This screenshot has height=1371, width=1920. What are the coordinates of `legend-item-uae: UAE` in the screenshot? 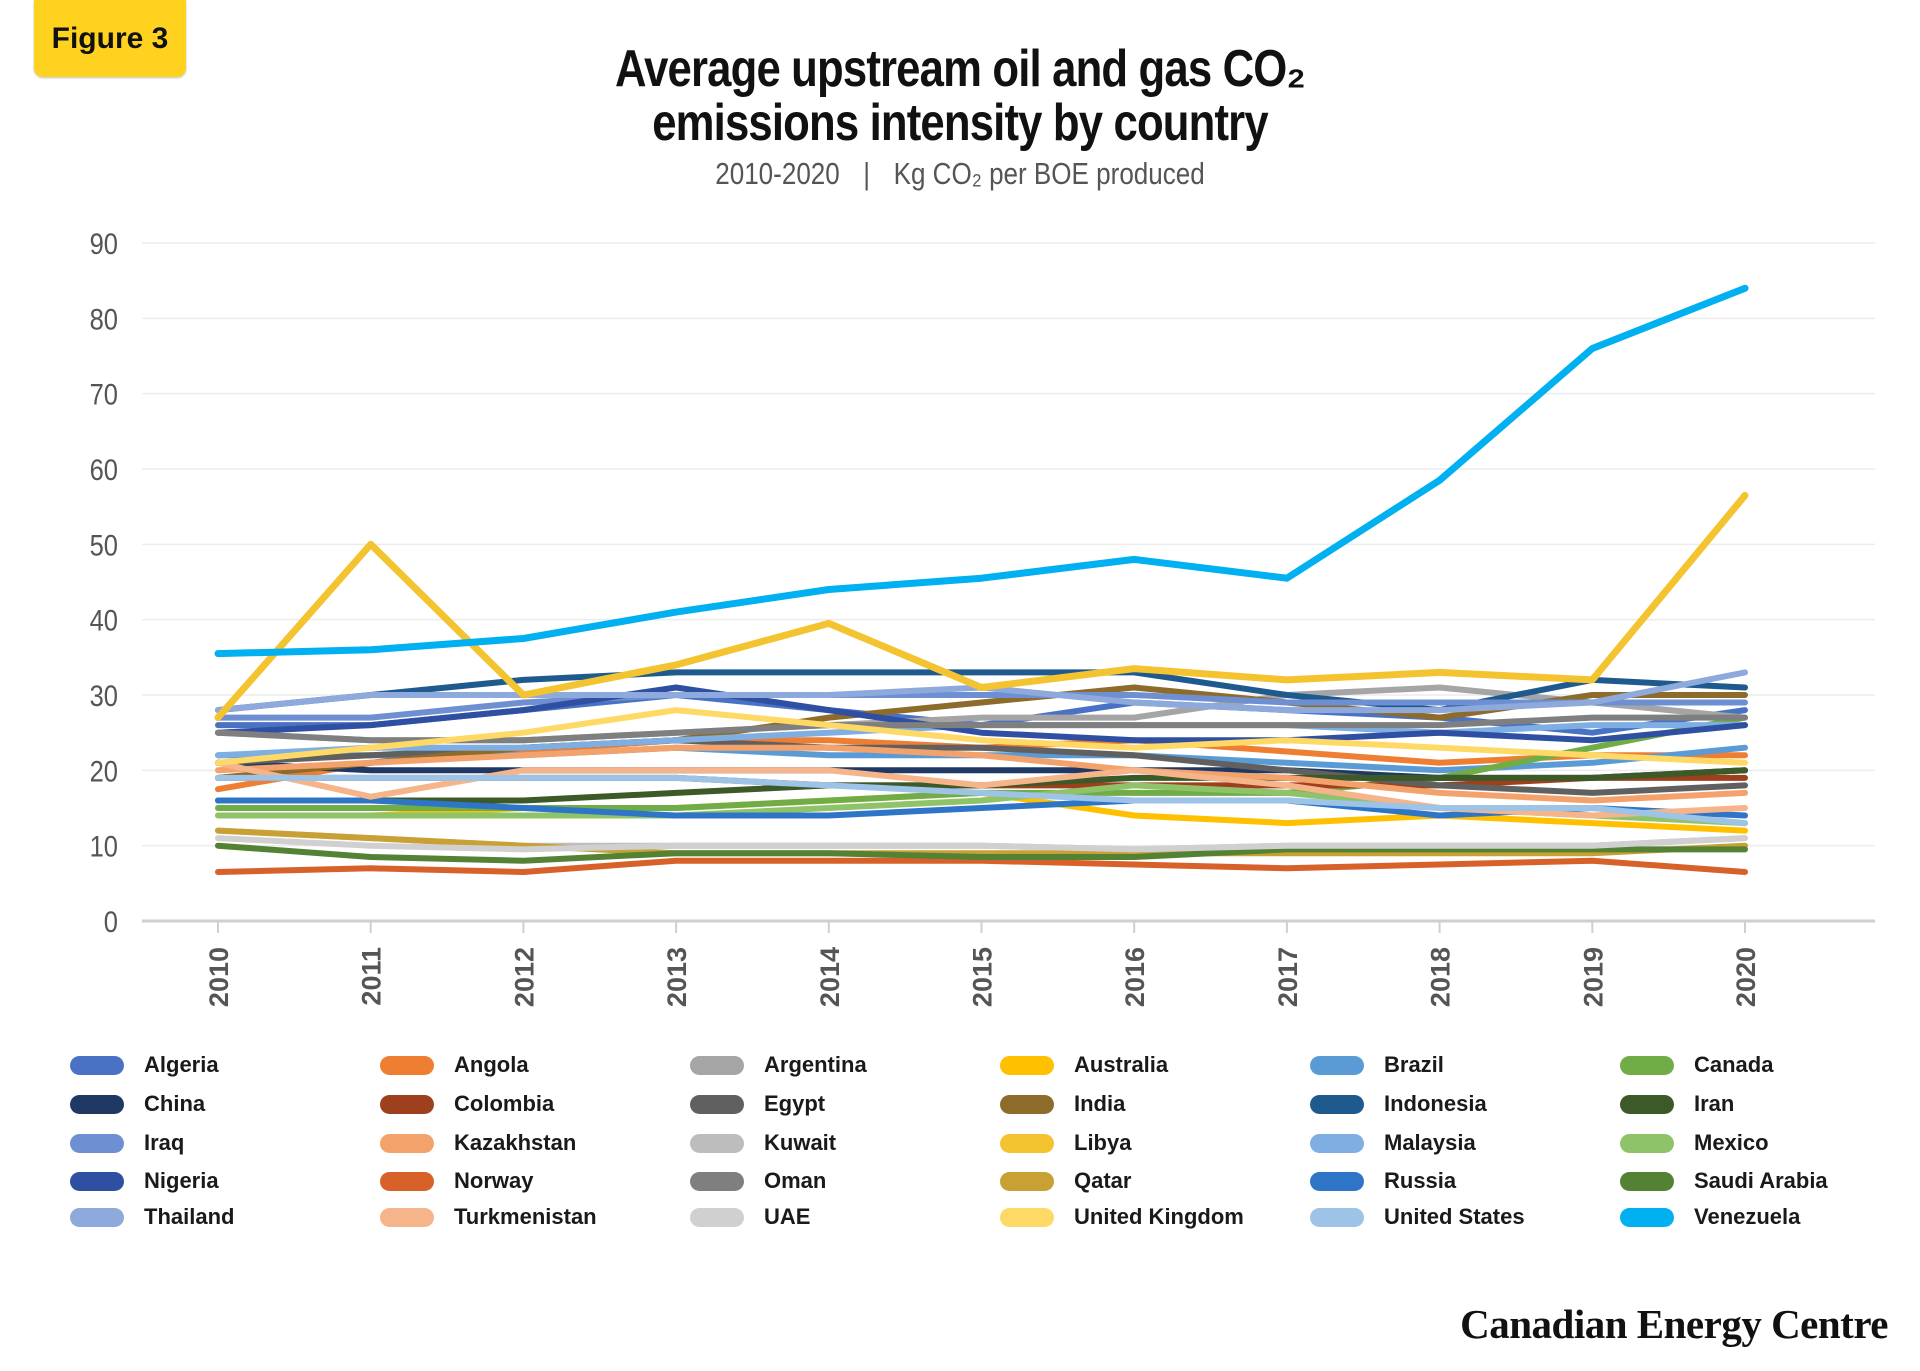 It's located at (750, 1217).